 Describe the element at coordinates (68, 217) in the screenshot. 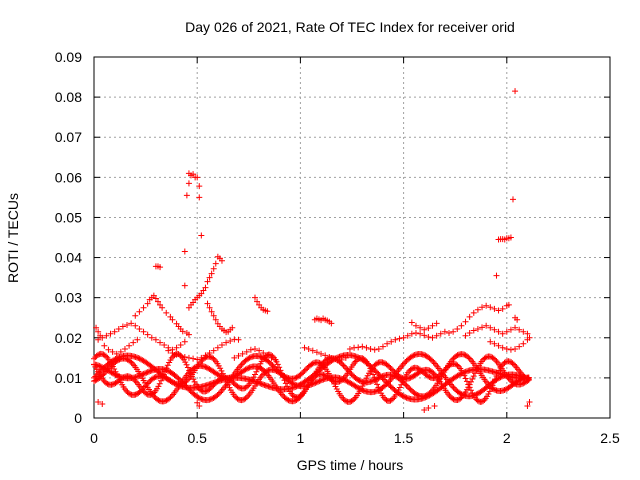

I see `y-tick-label: 0.05` at that location.